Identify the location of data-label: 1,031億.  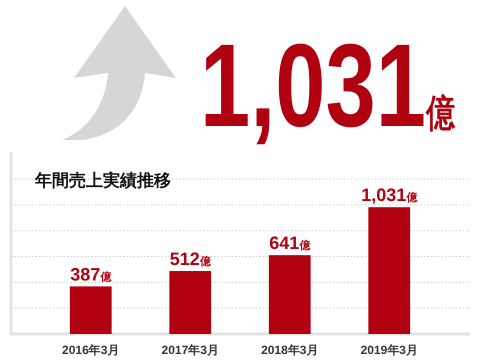
(389, 195).